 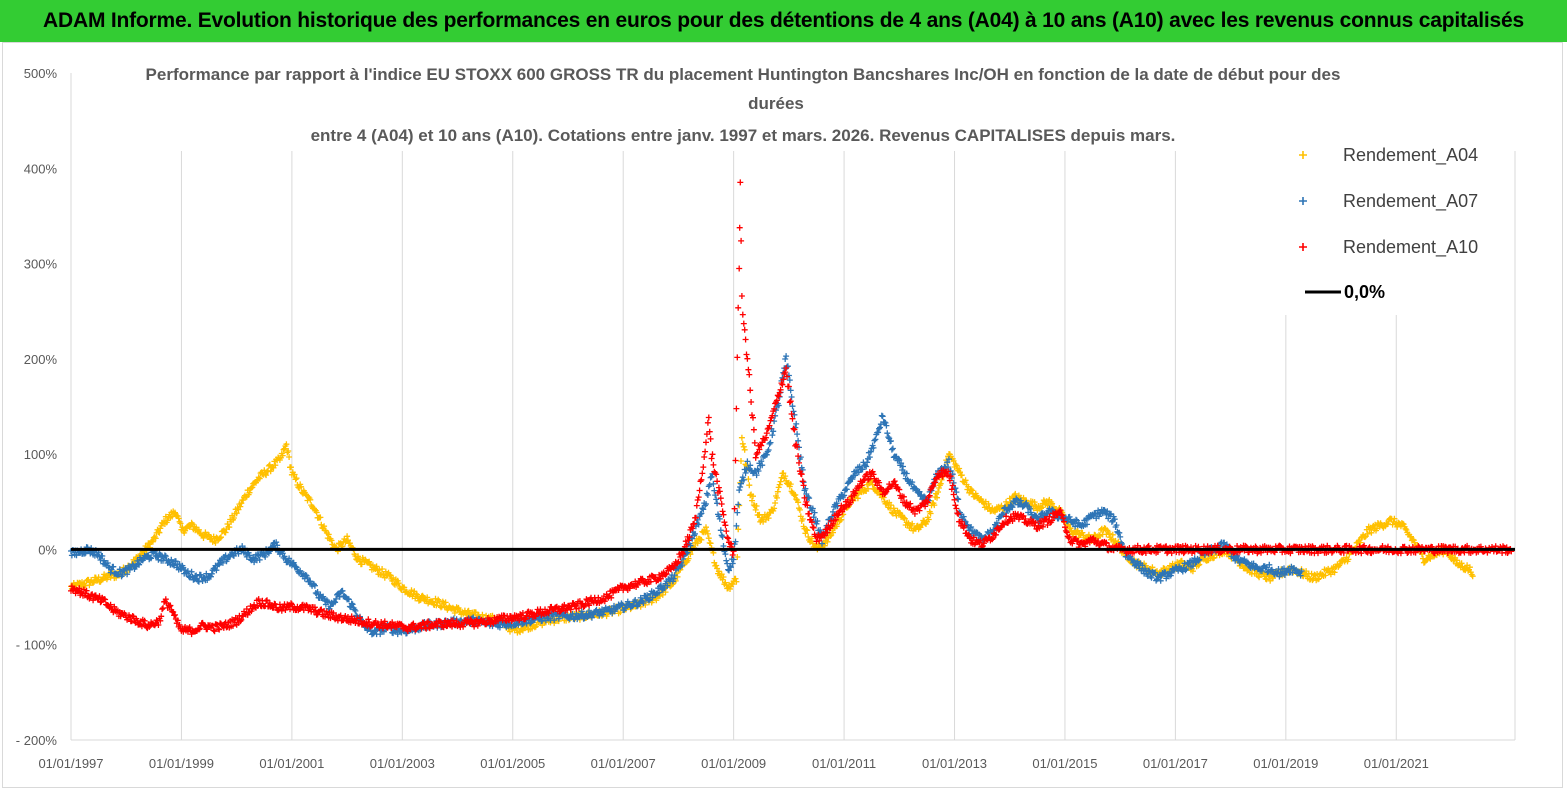 What do you see at coordinates (41, 73) in the screenshot?
I see `y-tick-label: 500%` at bounding box center [41, 73].